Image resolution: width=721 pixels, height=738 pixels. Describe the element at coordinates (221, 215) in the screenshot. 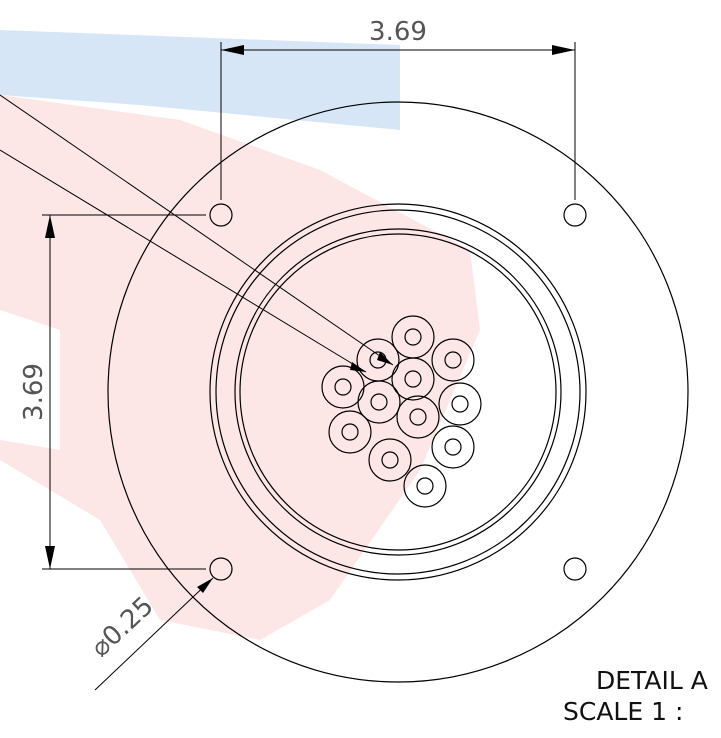

I see `mounting-hole-top-left` at that location.